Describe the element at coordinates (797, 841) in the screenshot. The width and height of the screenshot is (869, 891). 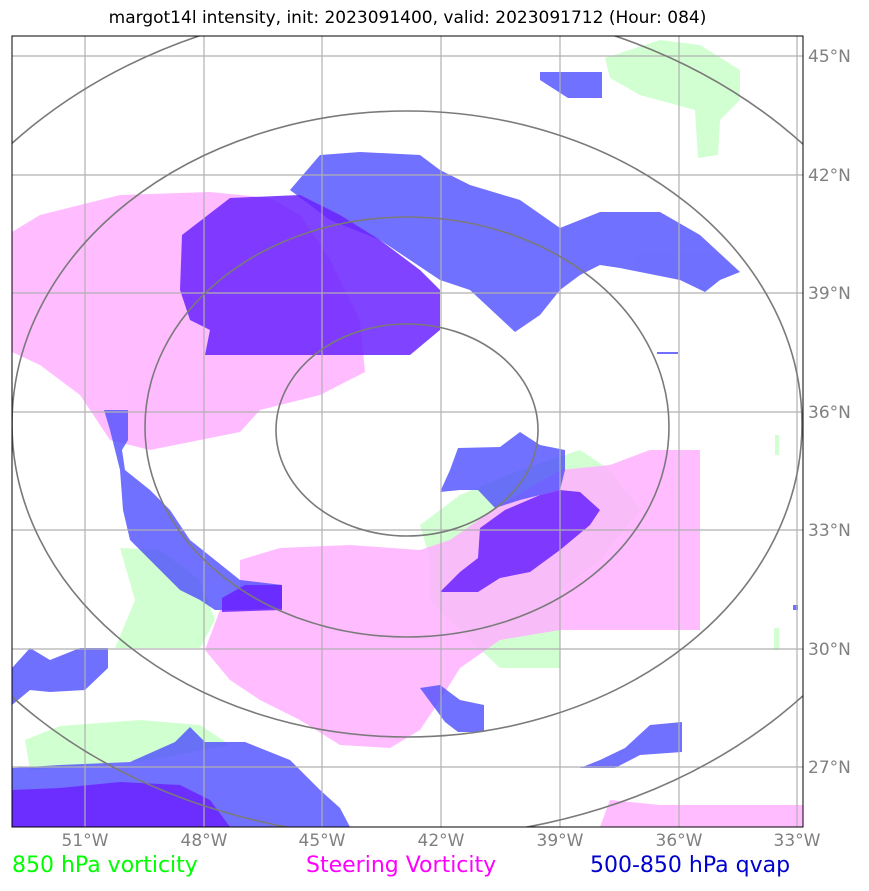
I see `lon-tick-label: 33°W` at that location.